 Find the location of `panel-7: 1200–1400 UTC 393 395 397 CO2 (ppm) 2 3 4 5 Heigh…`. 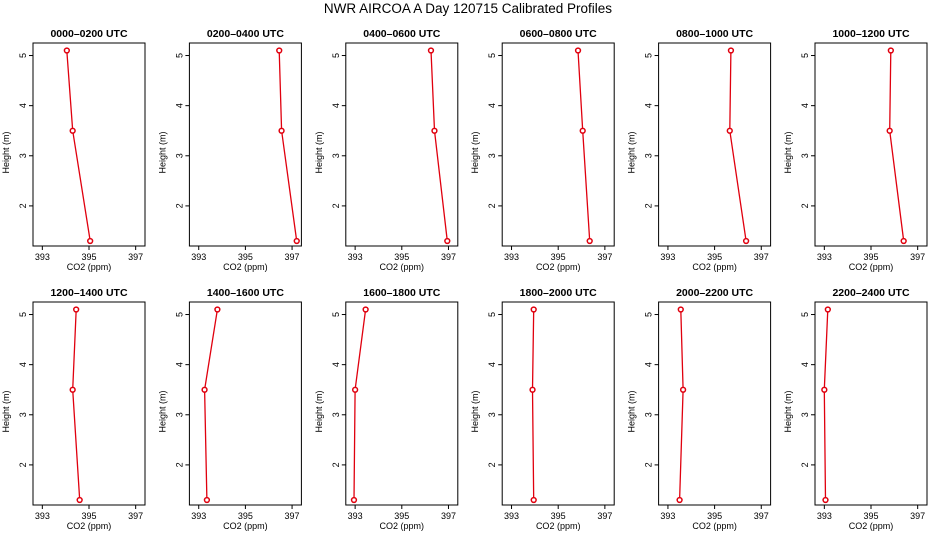

panel-7: 1200–1400 UTC 393 395 397 CO2 (ppm) 2 3 4 5 Heigh… is located at coordinates (73, 409).